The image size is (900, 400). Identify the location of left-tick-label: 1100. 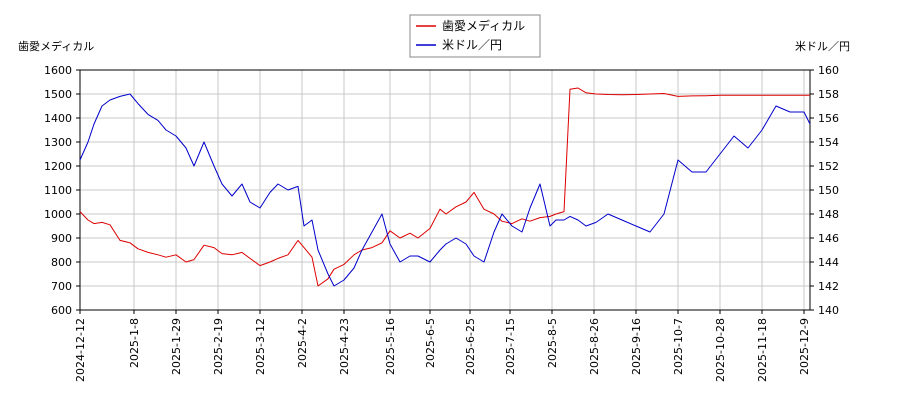
(58, 190).